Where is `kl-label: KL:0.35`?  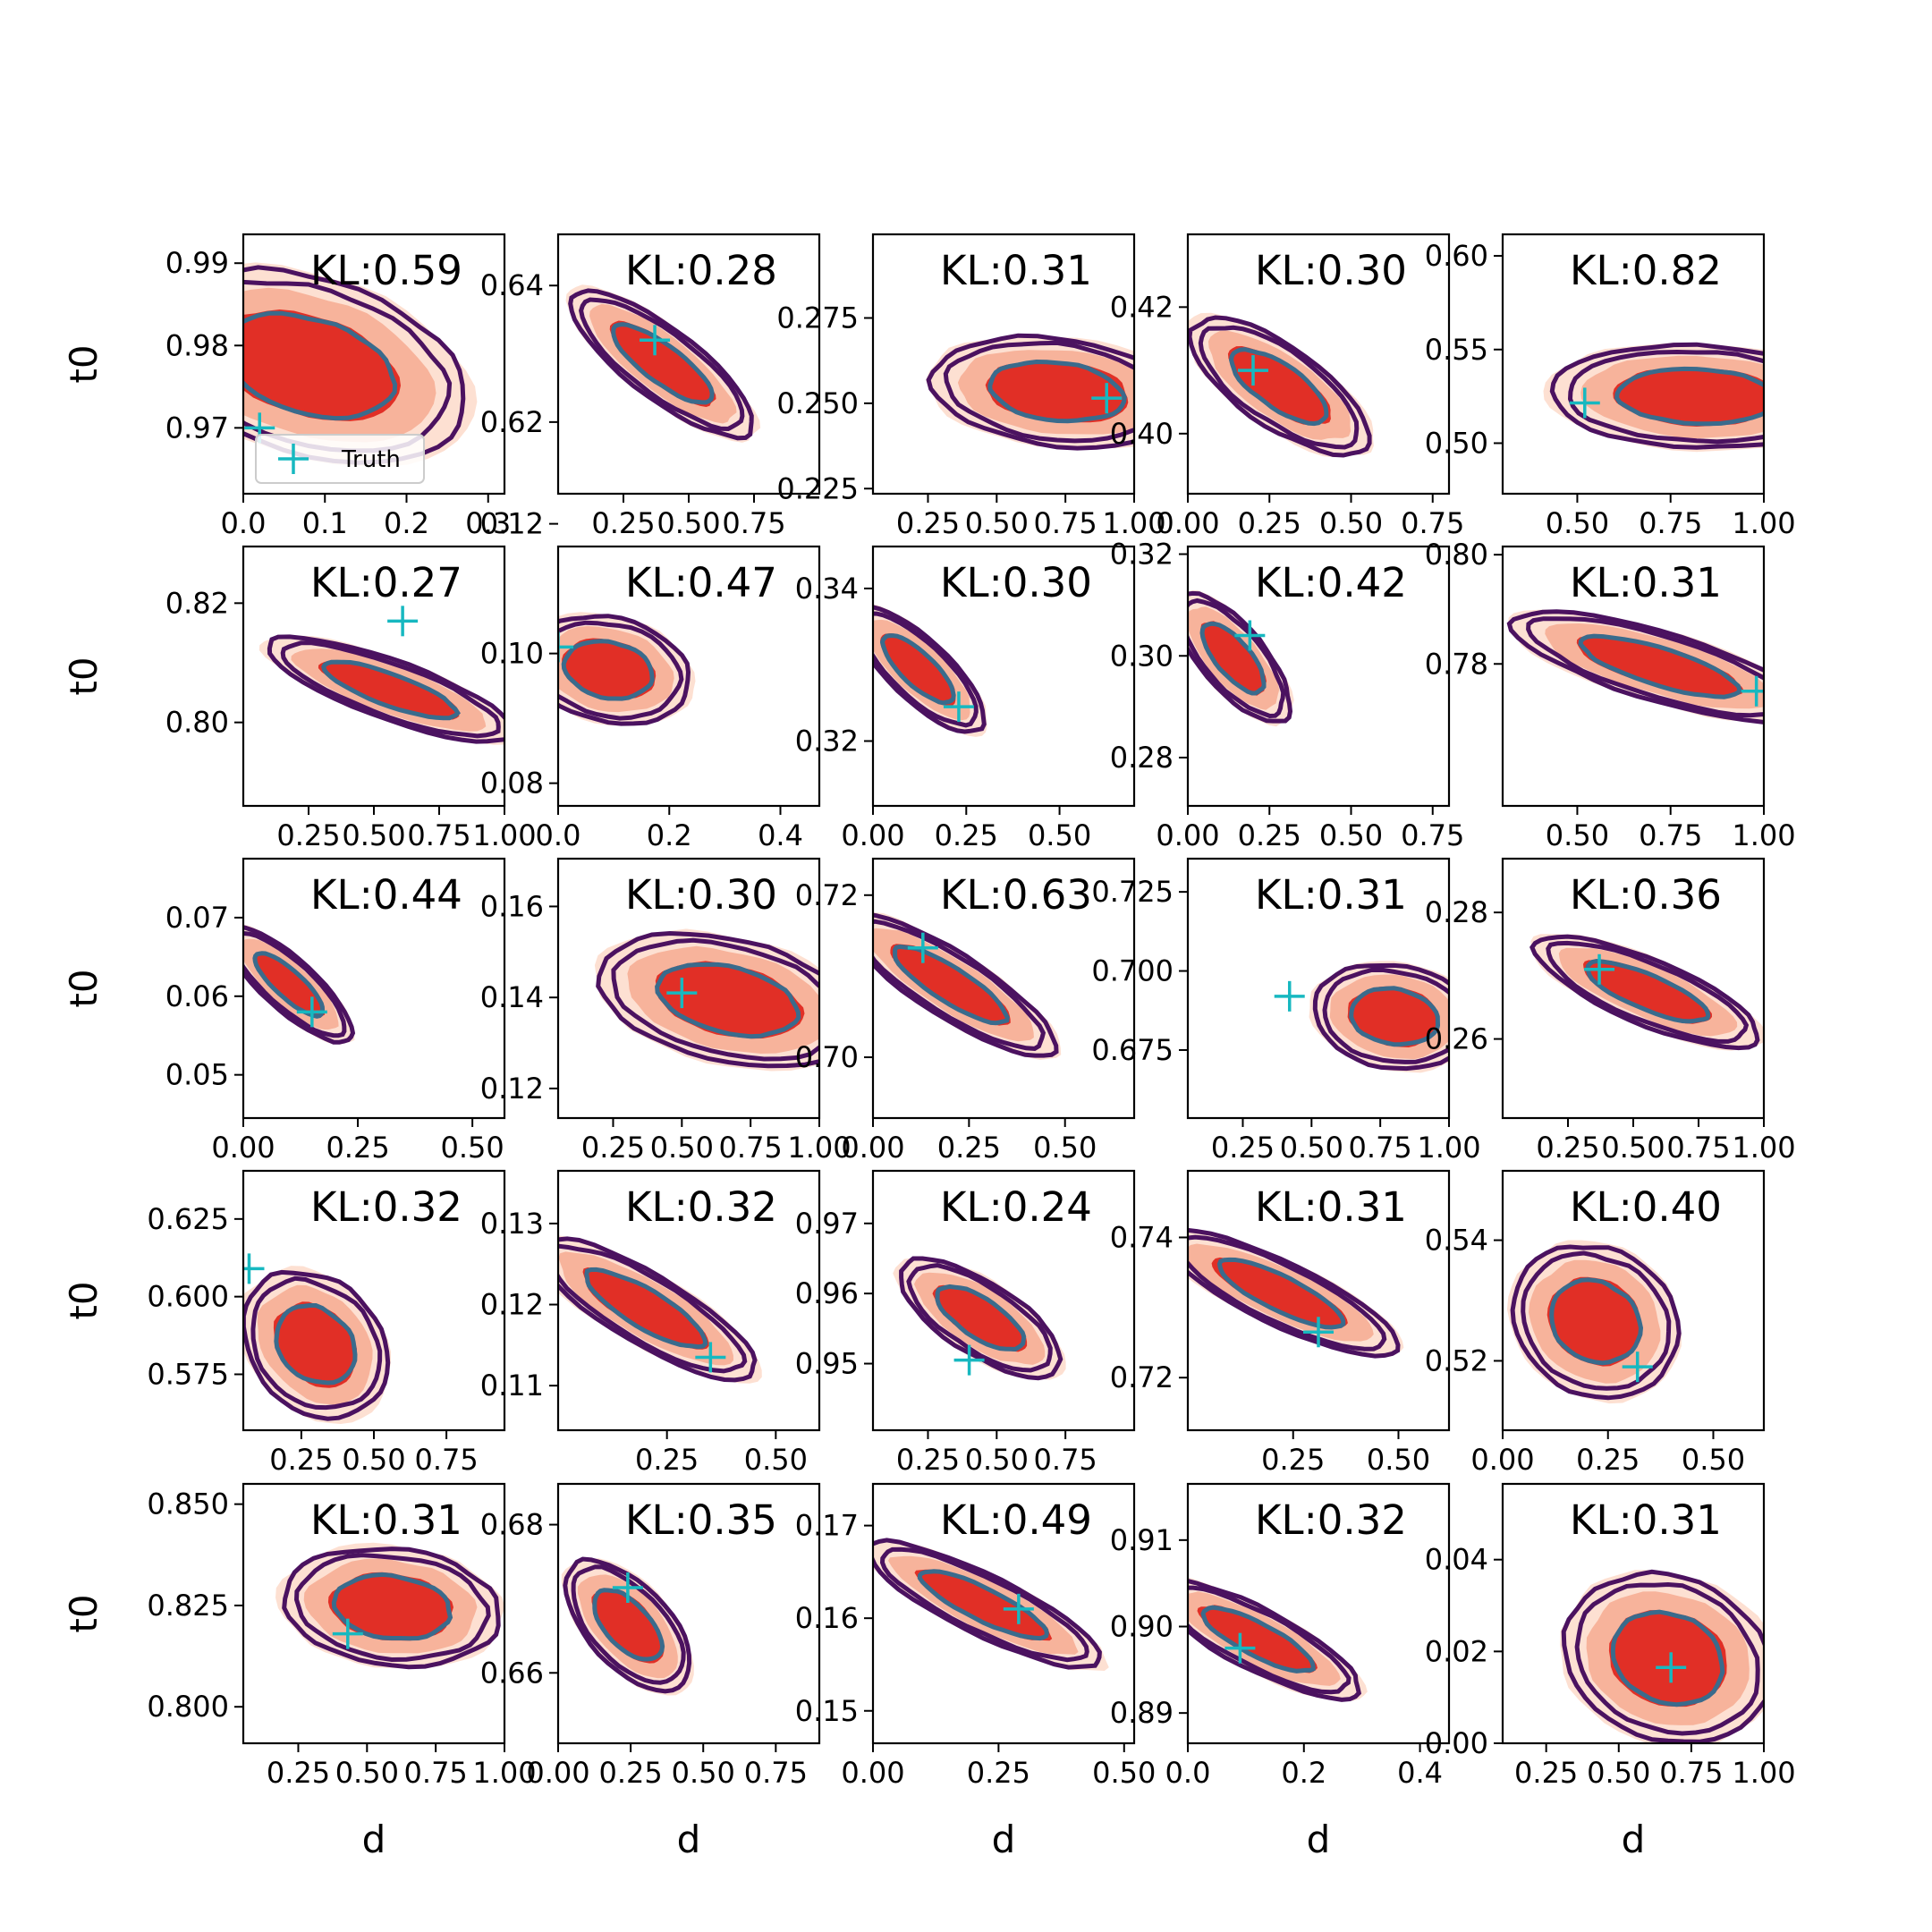 kl-label: KL:0.35 is located at coordinates (701, 1520).